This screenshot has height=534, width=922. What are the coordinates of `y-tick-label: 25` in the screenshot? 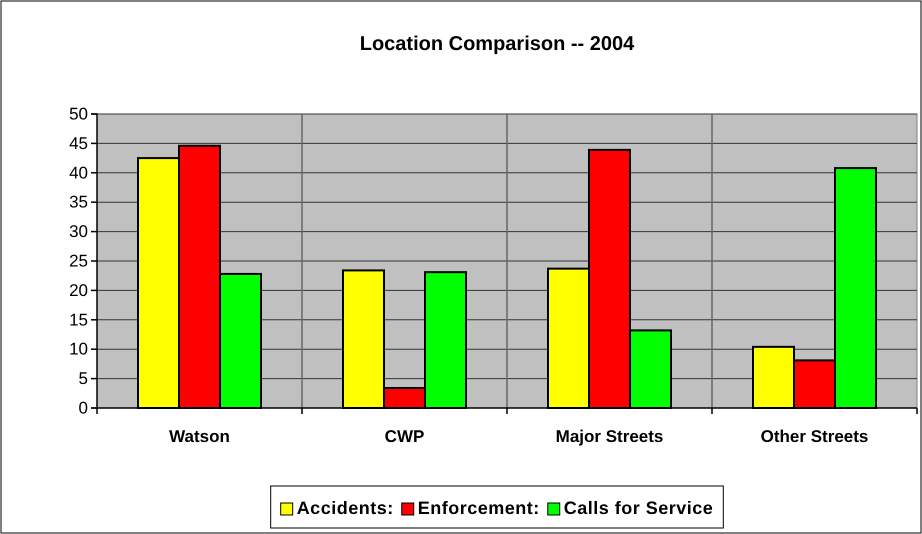 It's located at (78, 260).